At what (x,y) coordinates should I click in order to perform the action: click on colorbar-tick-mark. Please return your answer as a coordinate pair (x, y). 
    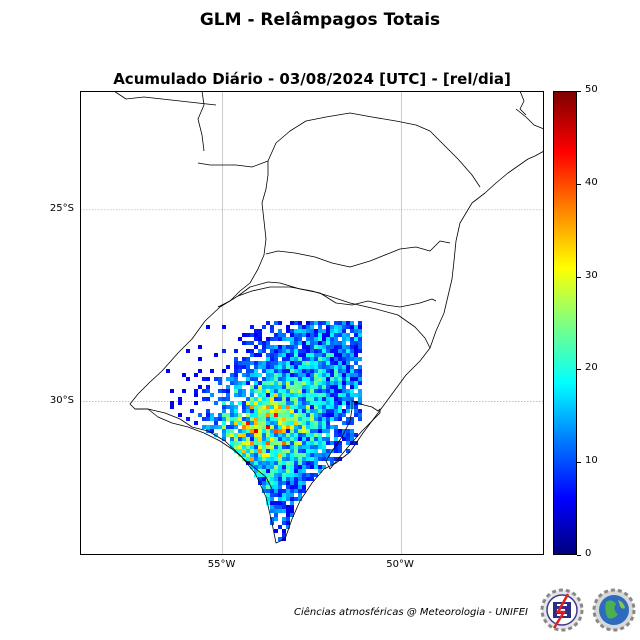
    Looking at the image, I should click on (579, 370).